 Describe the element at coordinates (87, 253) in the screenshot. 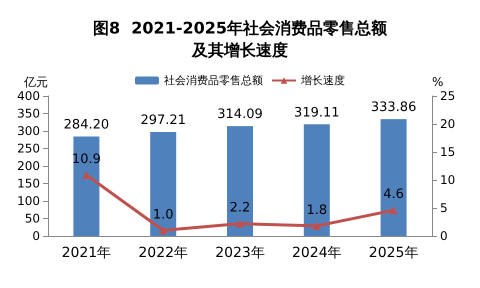

I see `x-tick-label: 2021年` at that location.